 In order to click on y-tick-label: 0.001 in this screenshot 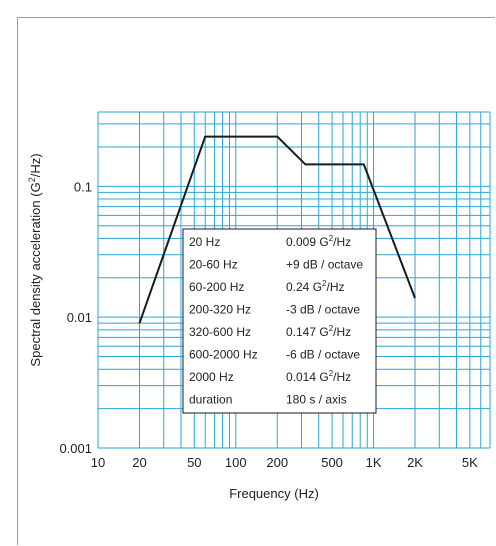, I will do `click(75, 448)`.